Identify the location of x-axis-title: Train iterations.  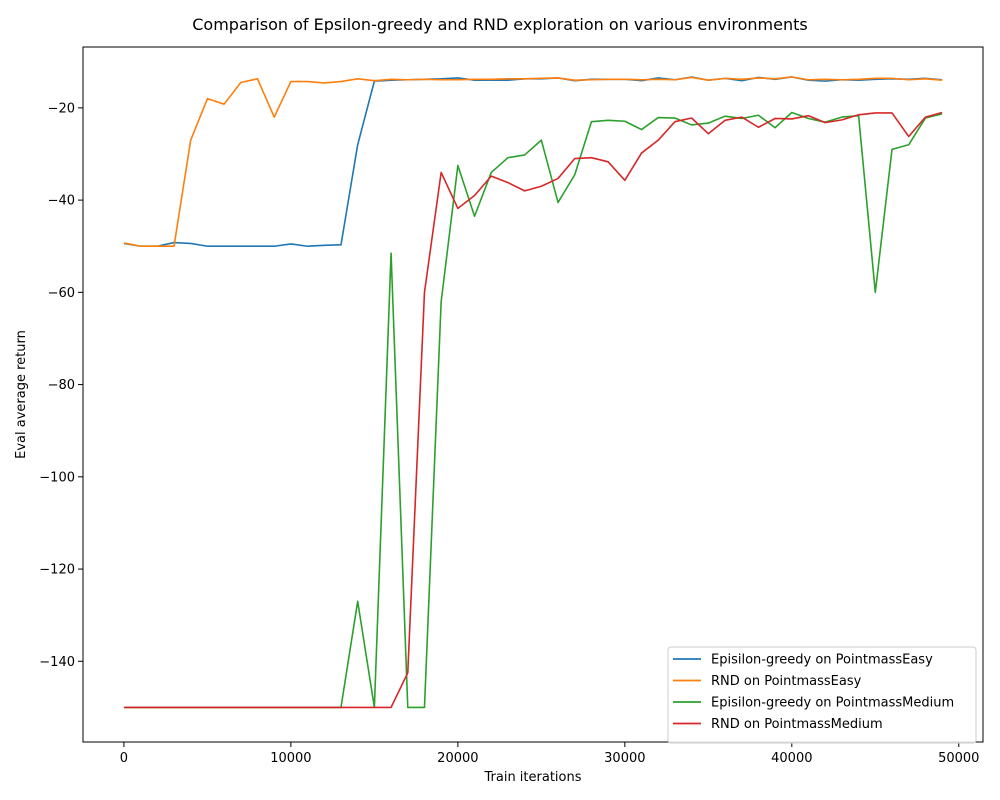
(532, 777).